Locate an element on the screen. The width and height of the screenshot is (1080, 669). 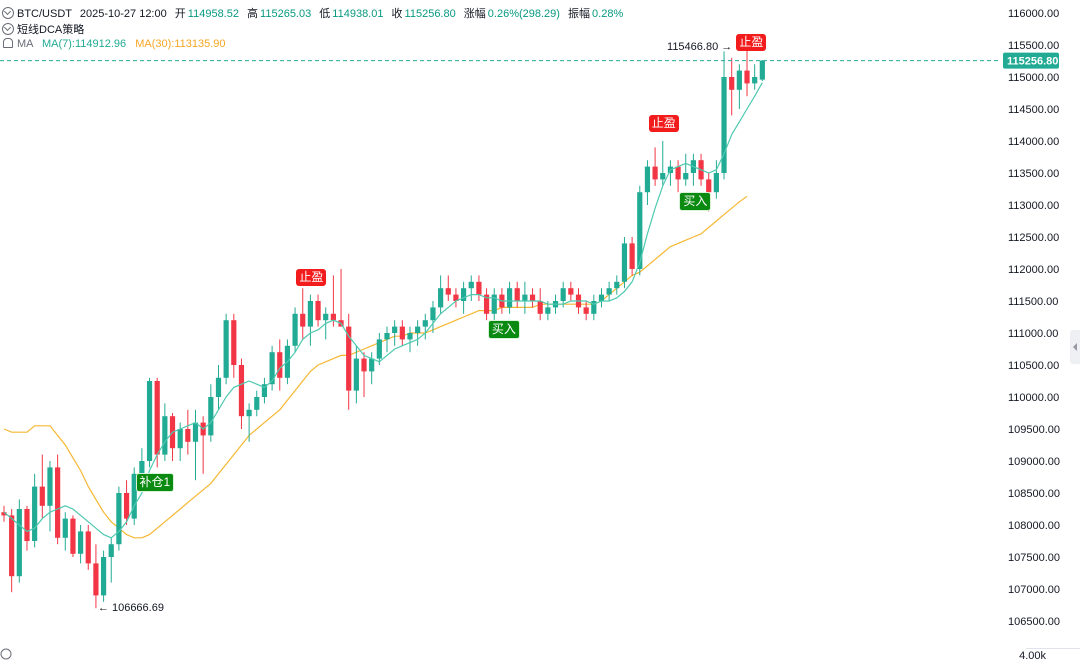
buy-marker: 补仓1 is located at coordinates (155, 483).